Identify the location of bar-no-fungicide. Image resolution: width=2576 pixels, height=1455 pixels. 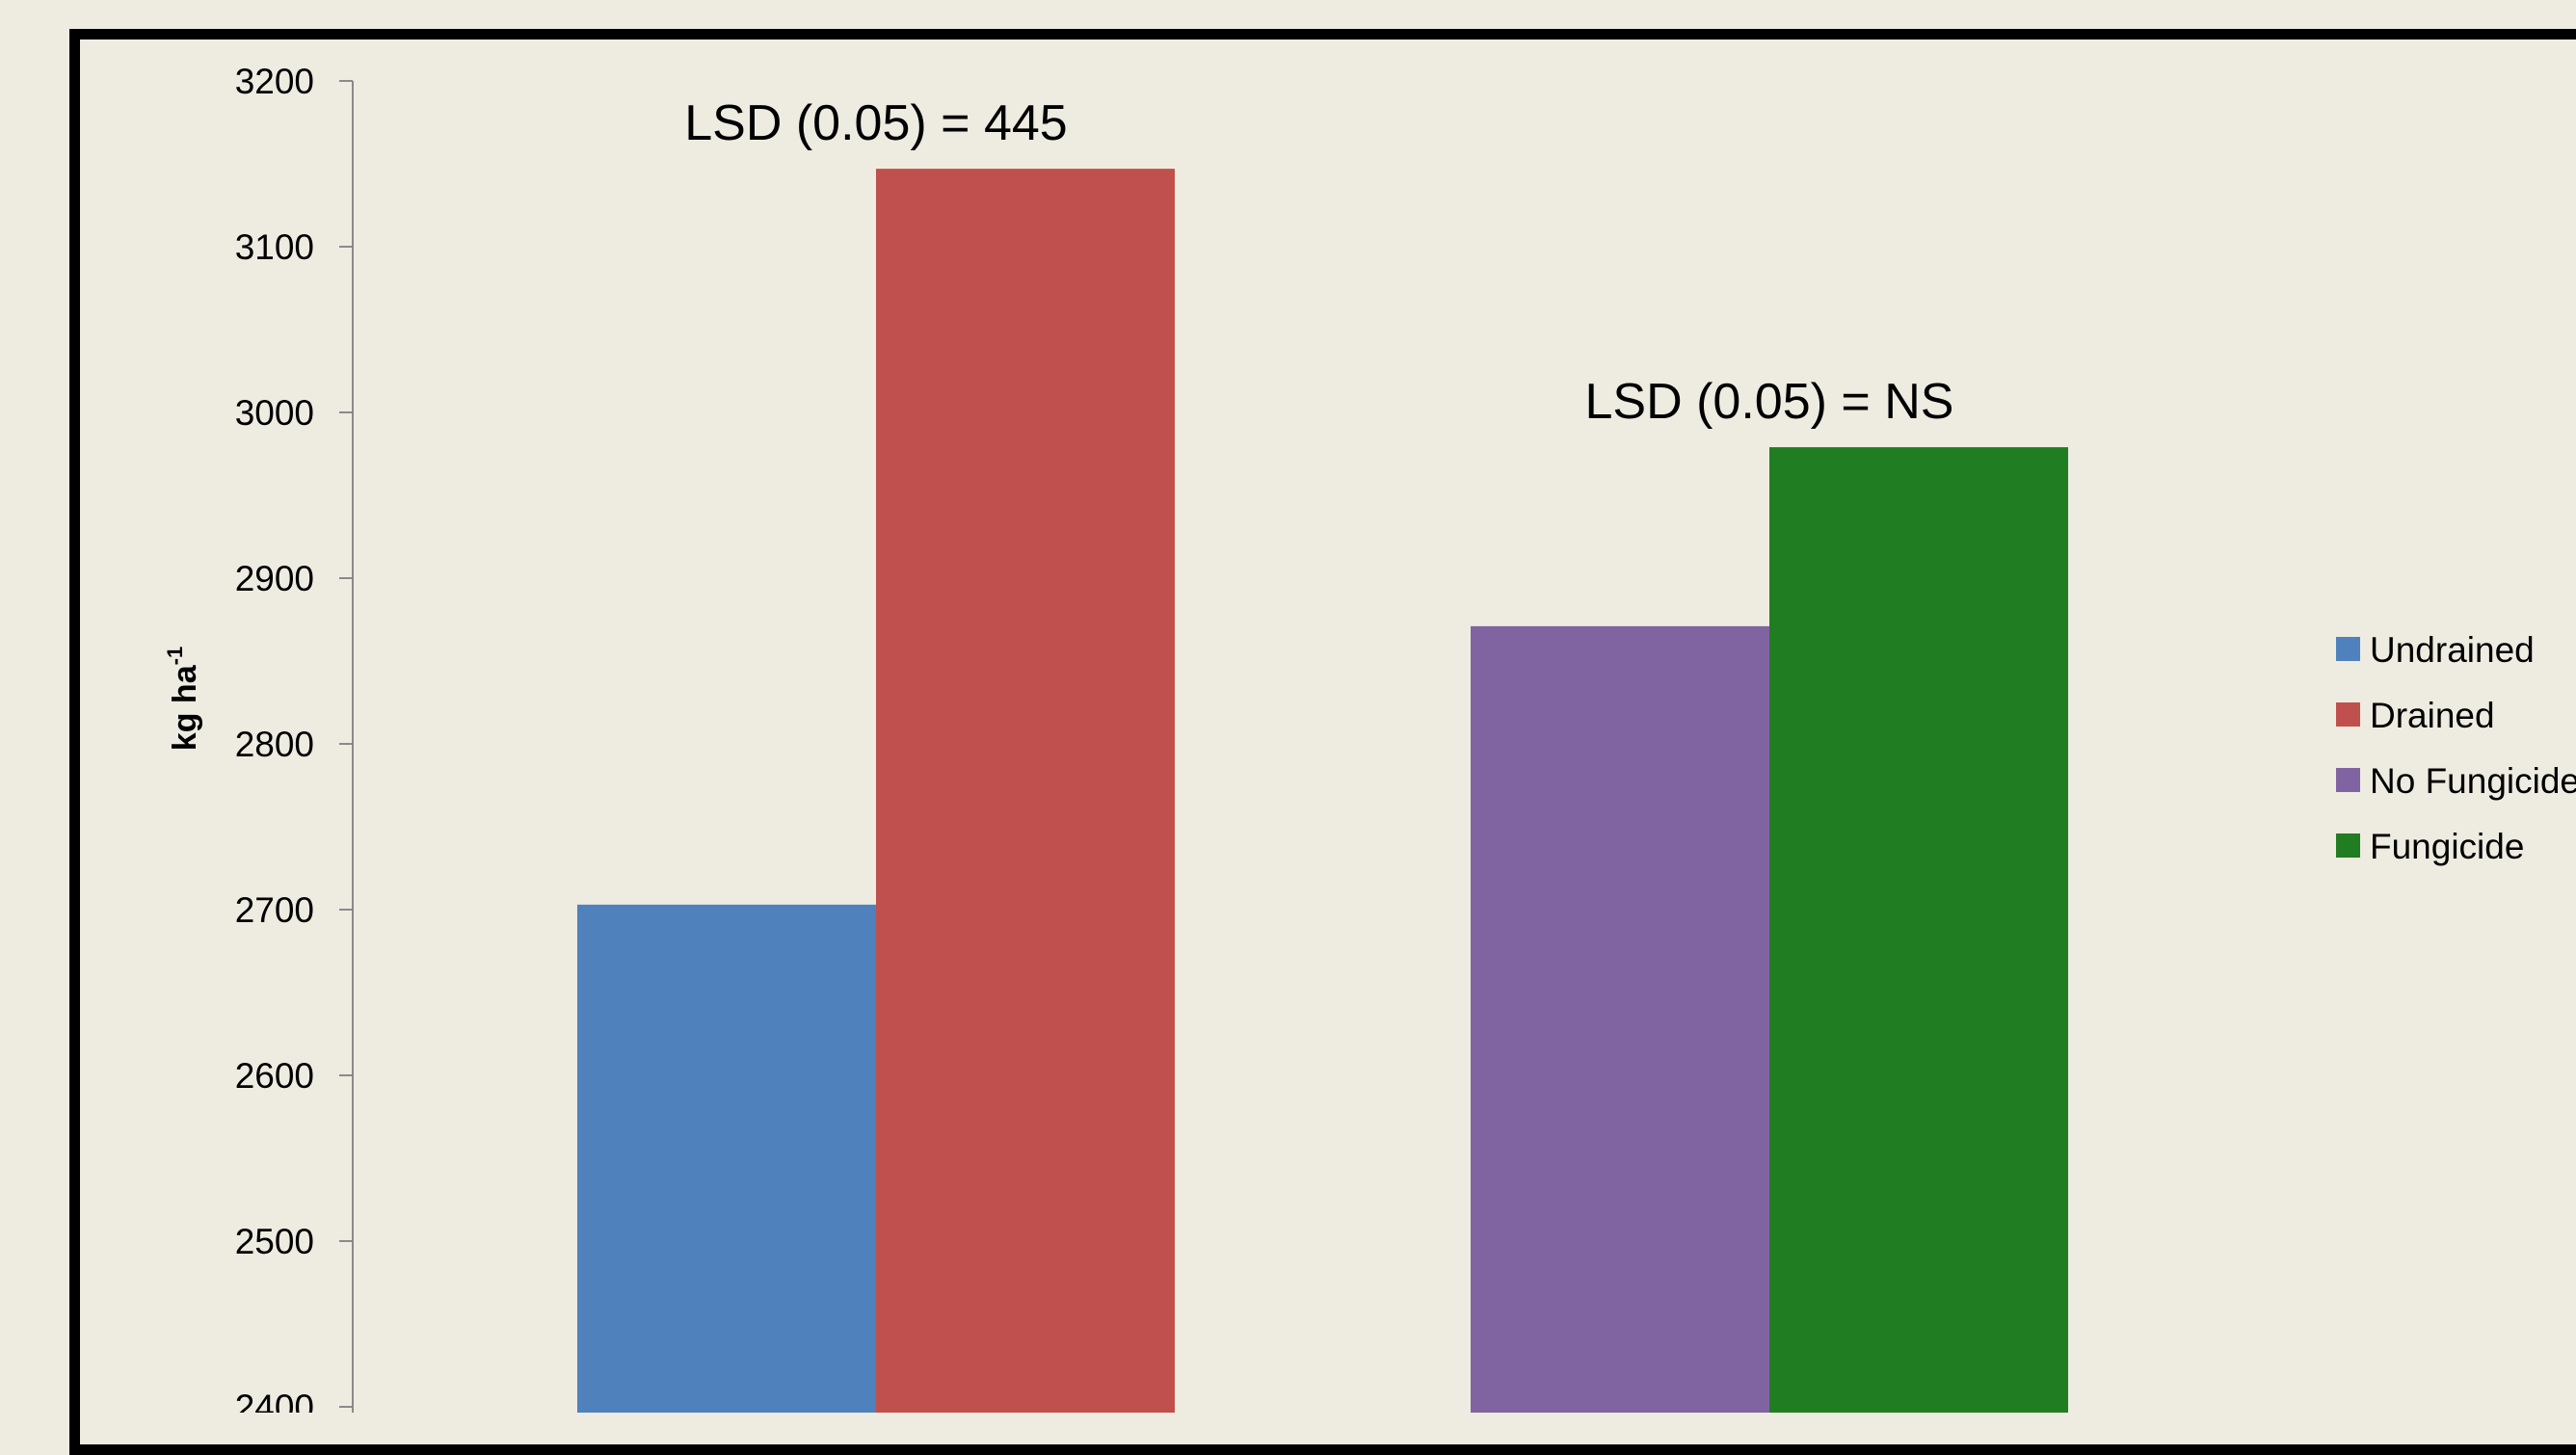
(1620, 1019).